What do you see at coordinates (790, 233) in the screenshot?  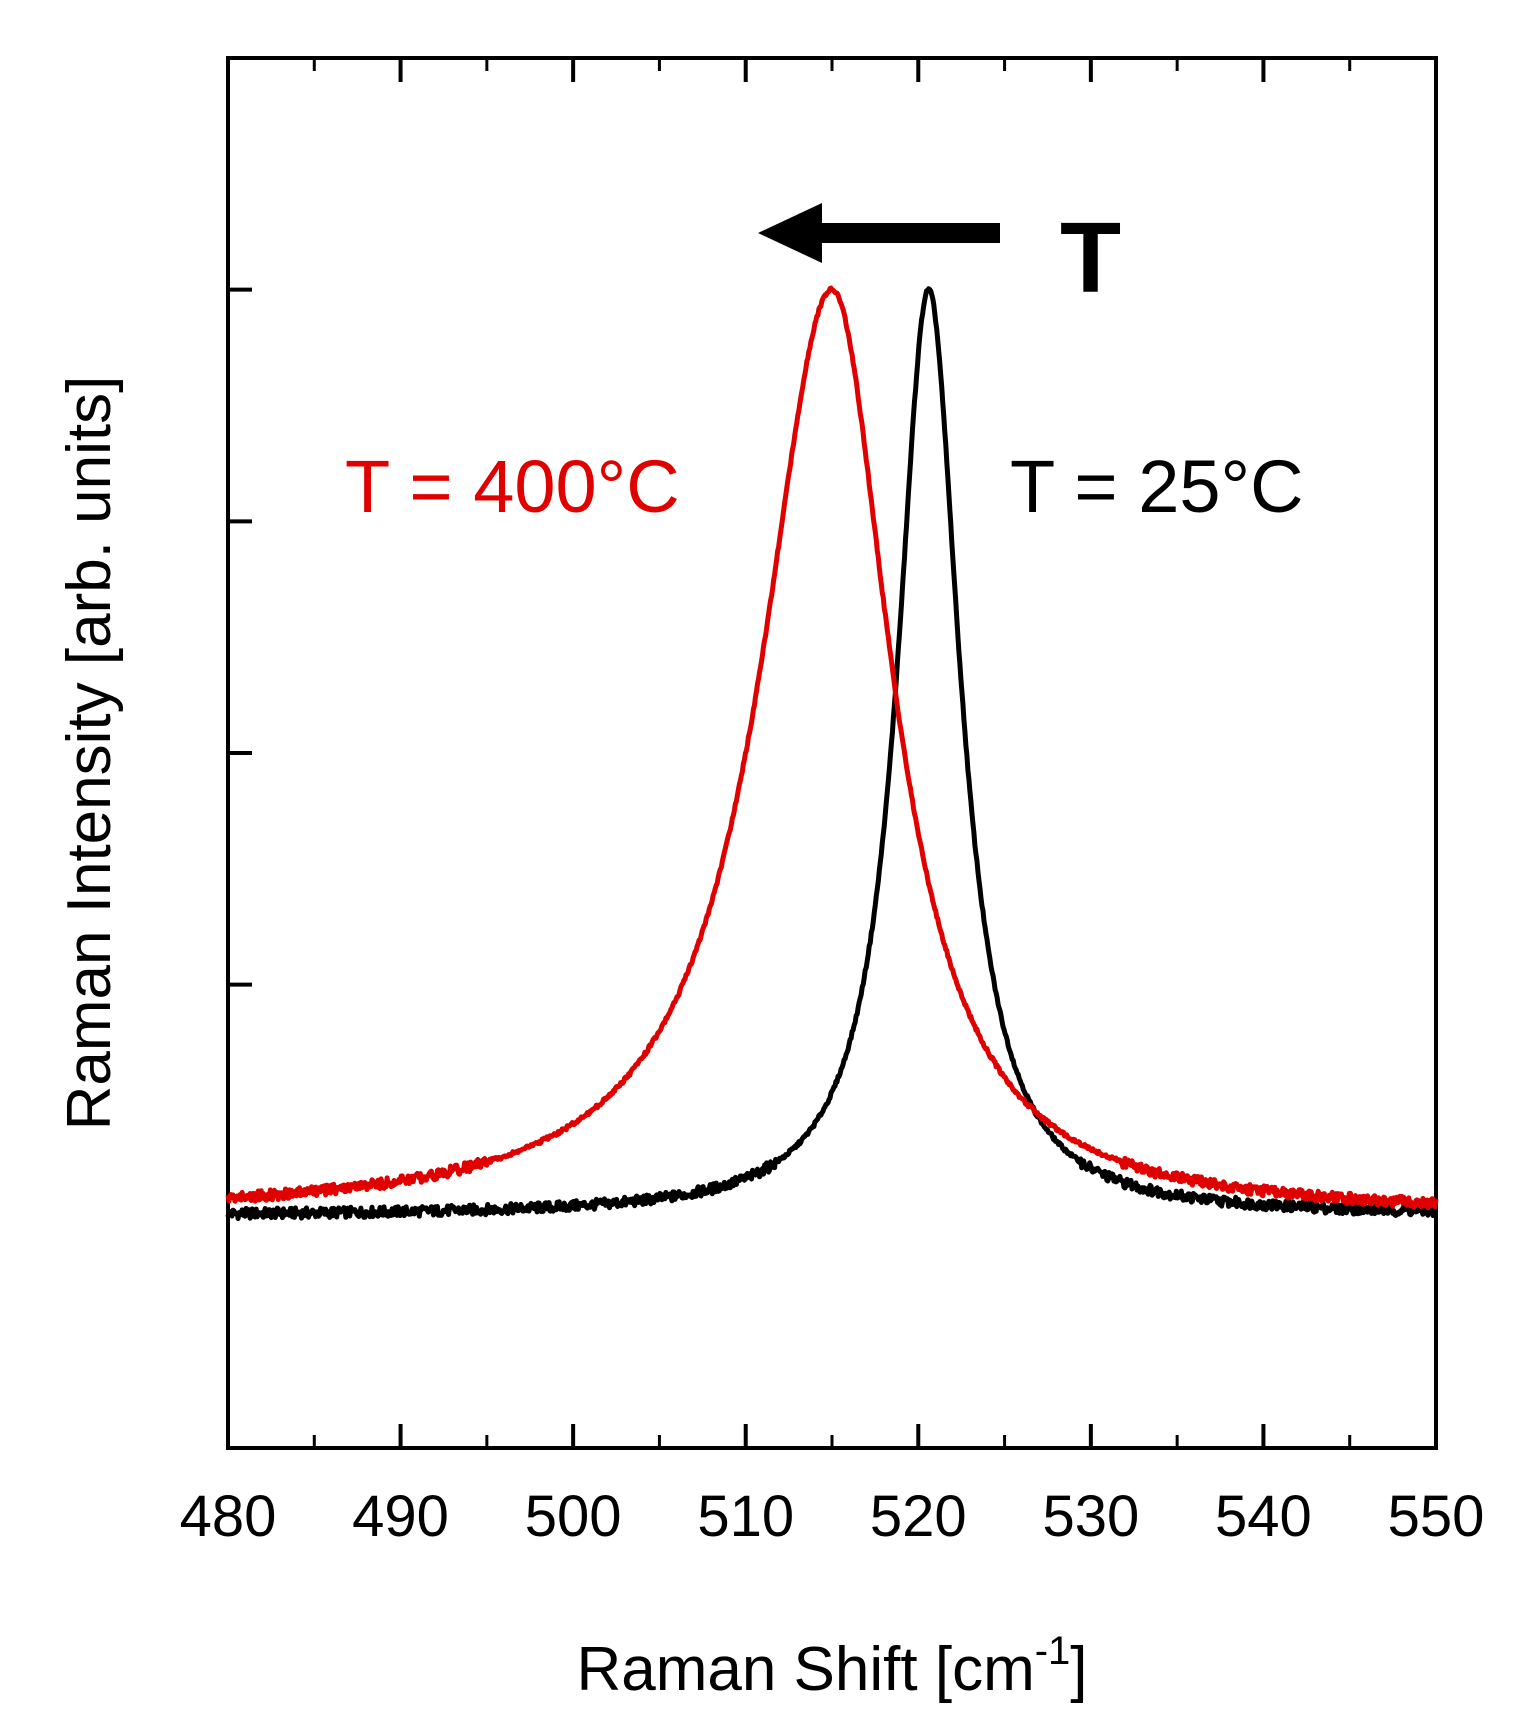 I see `arrow-head` at bounding box center [790, 233].